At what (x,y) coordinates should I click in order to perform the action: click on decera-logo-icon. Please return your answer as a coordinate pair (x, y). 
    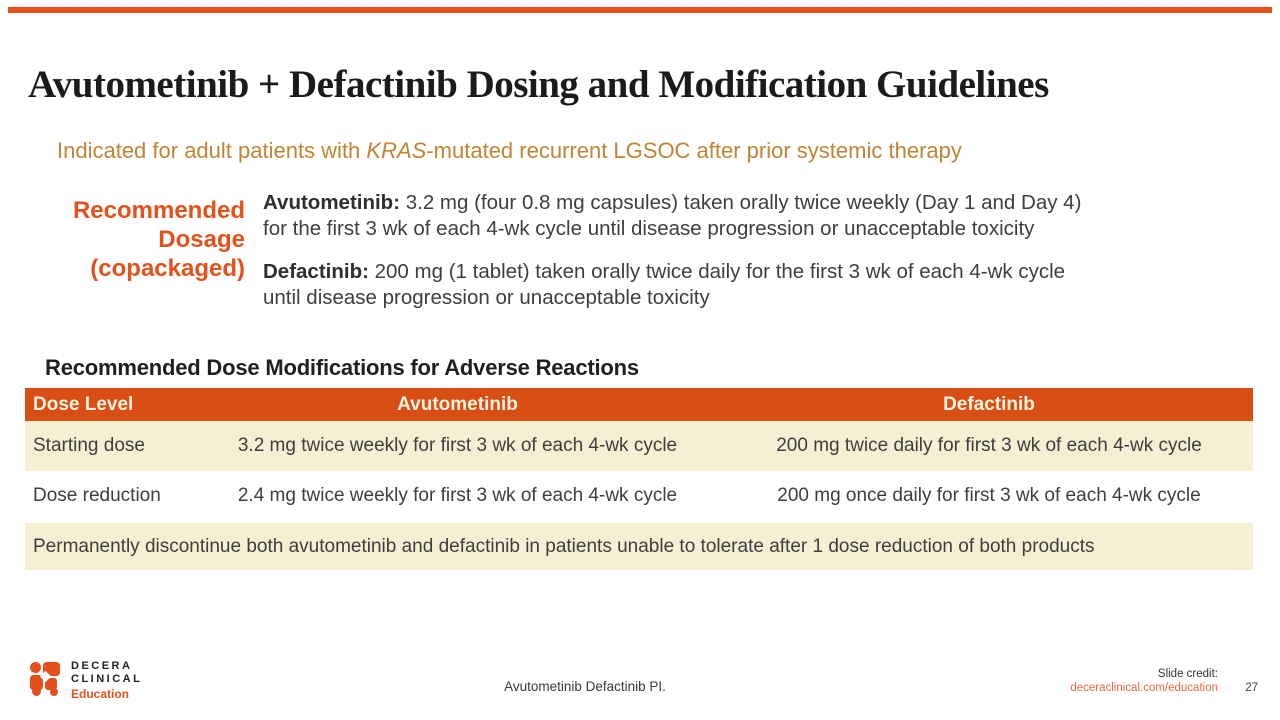
    Looking at the image, I should click on (45, 679).